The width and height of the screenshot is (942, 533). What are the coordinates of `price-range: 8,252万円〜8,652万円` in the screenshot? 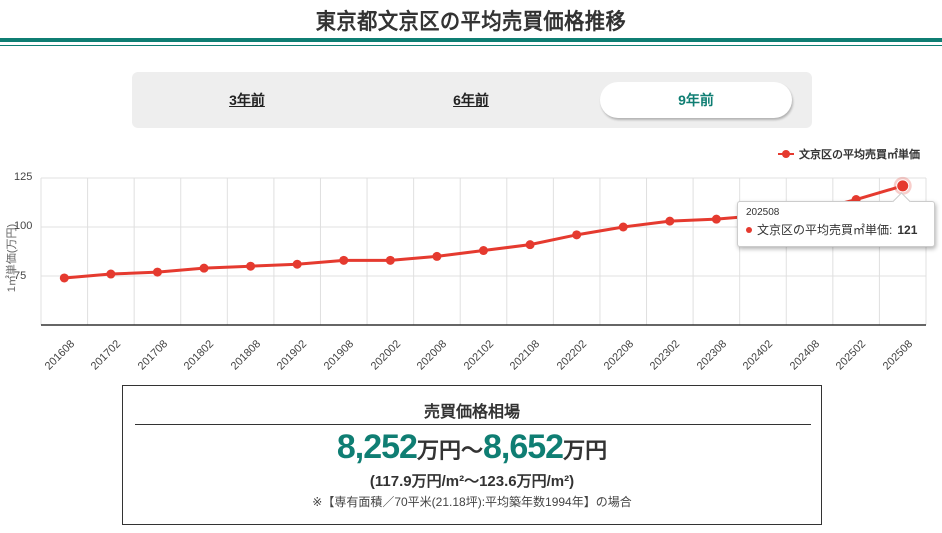 It's located at (472, 447).